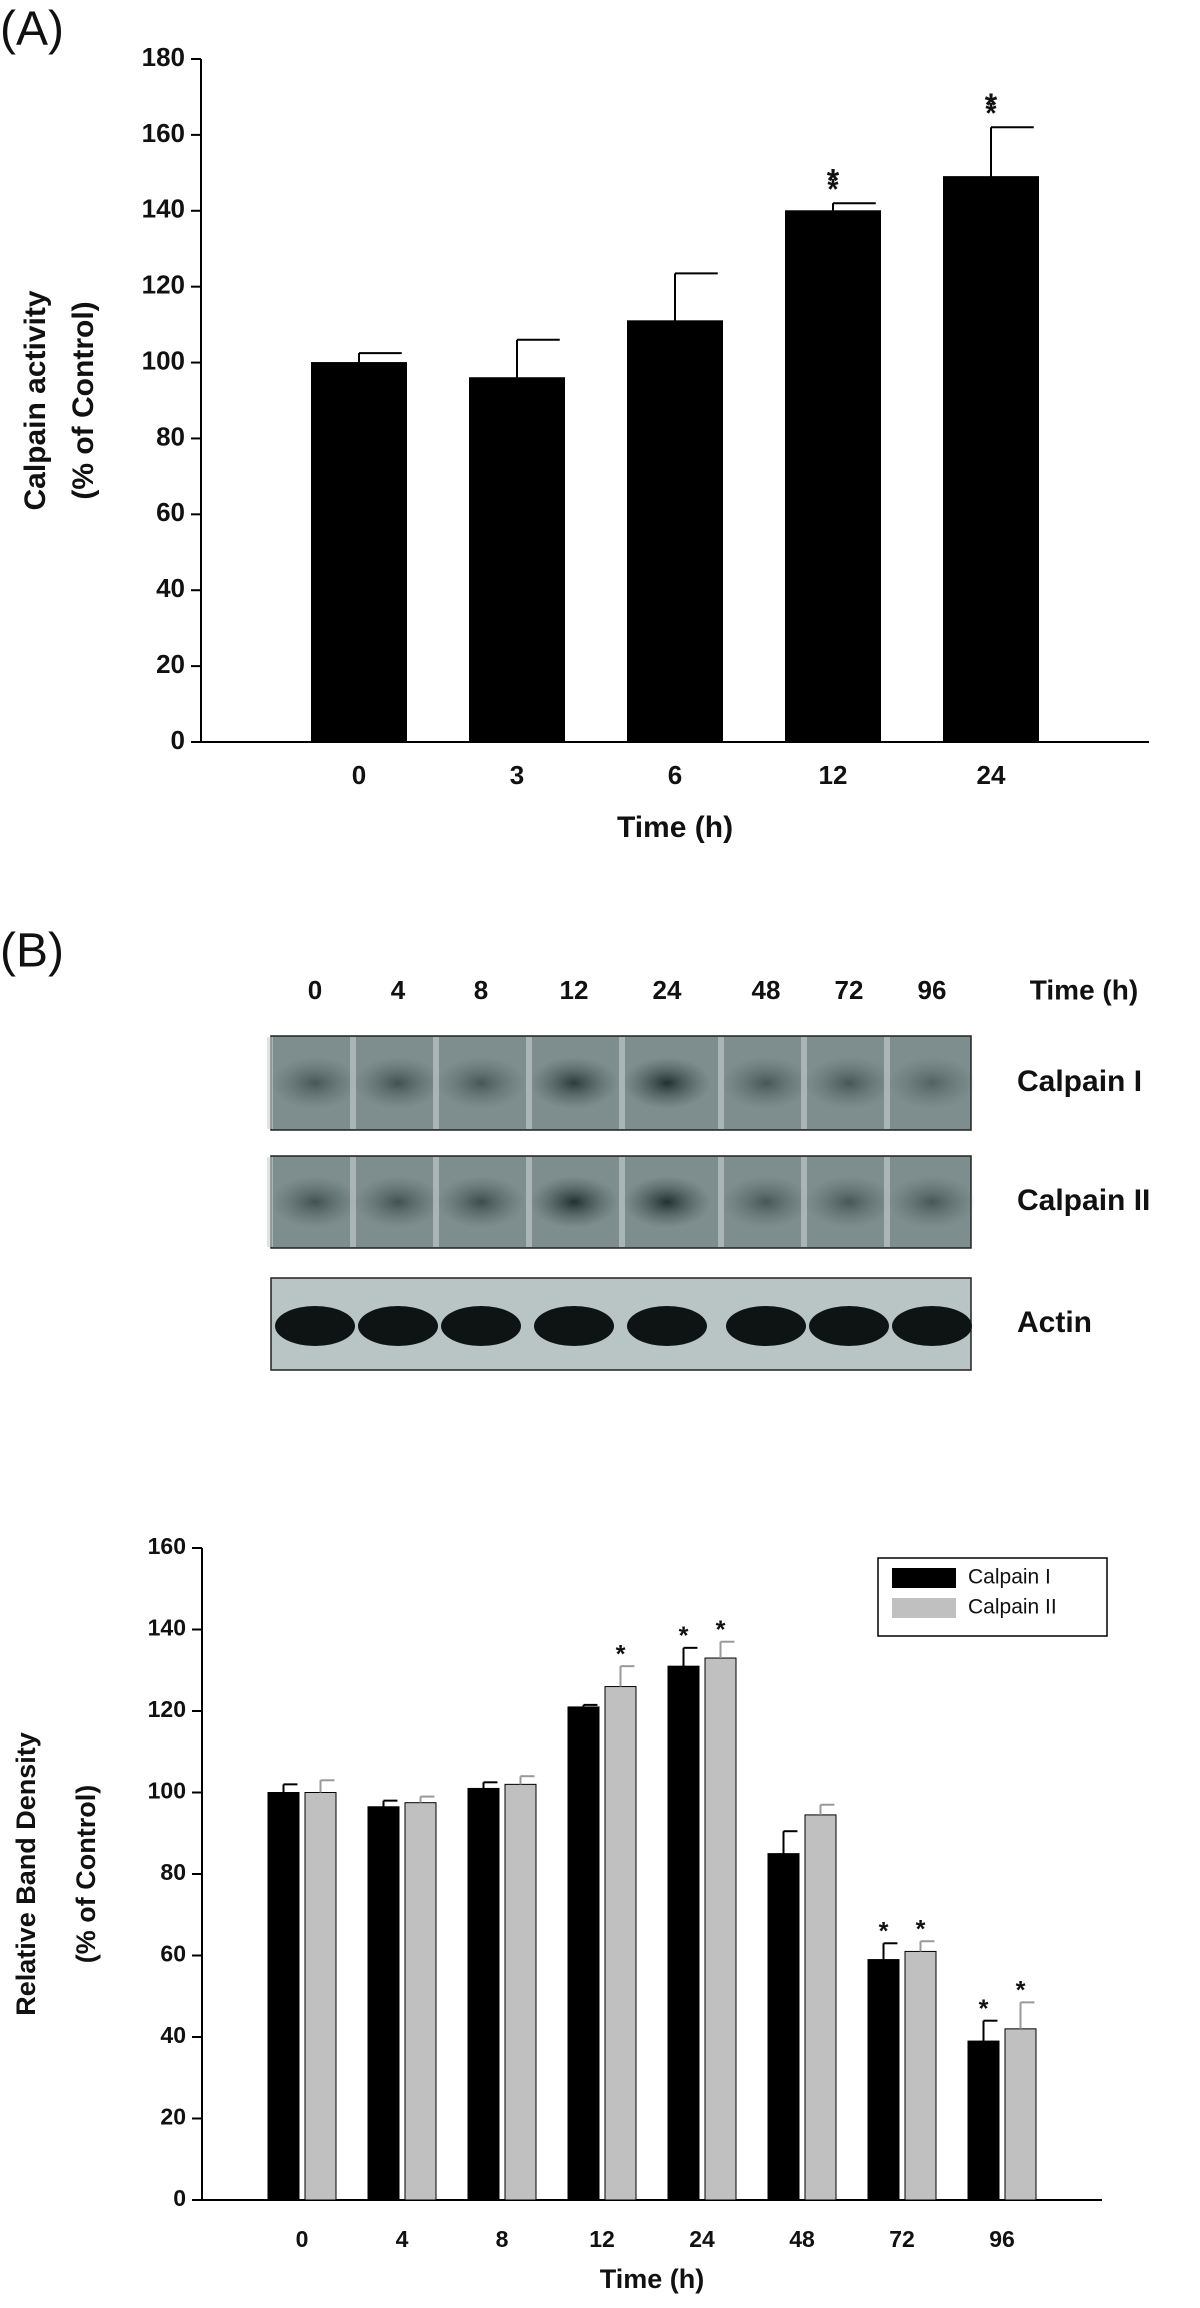 This screenshot has width=1200, height=2308. I want to click on legend-label: Calpain II, so click(1012, 1607).